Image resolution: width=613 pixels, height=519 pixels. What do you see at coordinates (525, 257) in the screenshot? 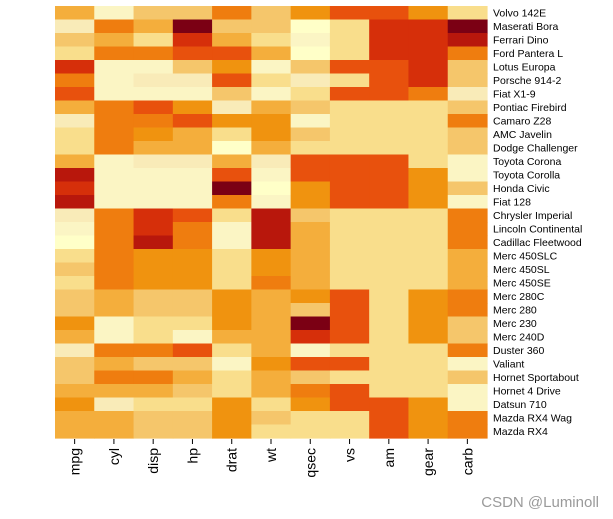
I see `row-label: Merc 450SLC` at bounding box center [525, 257].